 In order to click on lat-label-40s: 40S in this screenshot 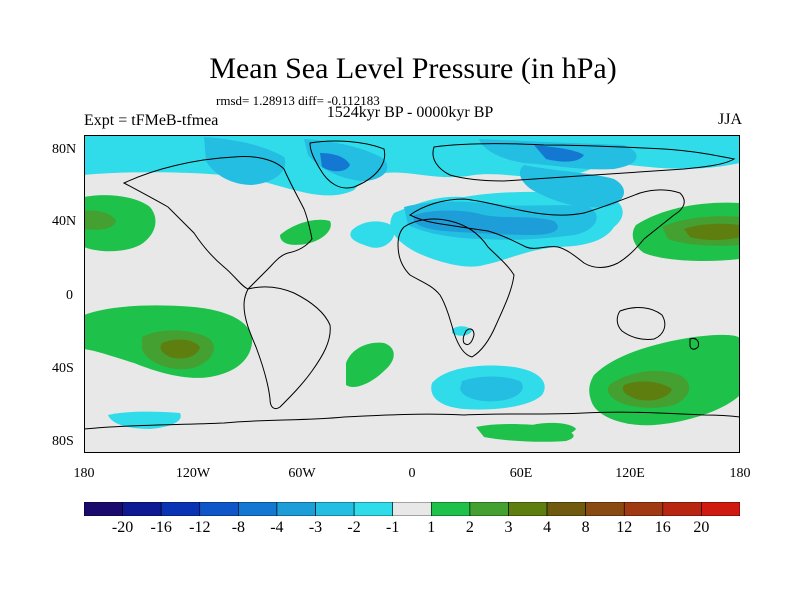, I will do `click(63, 368)`.